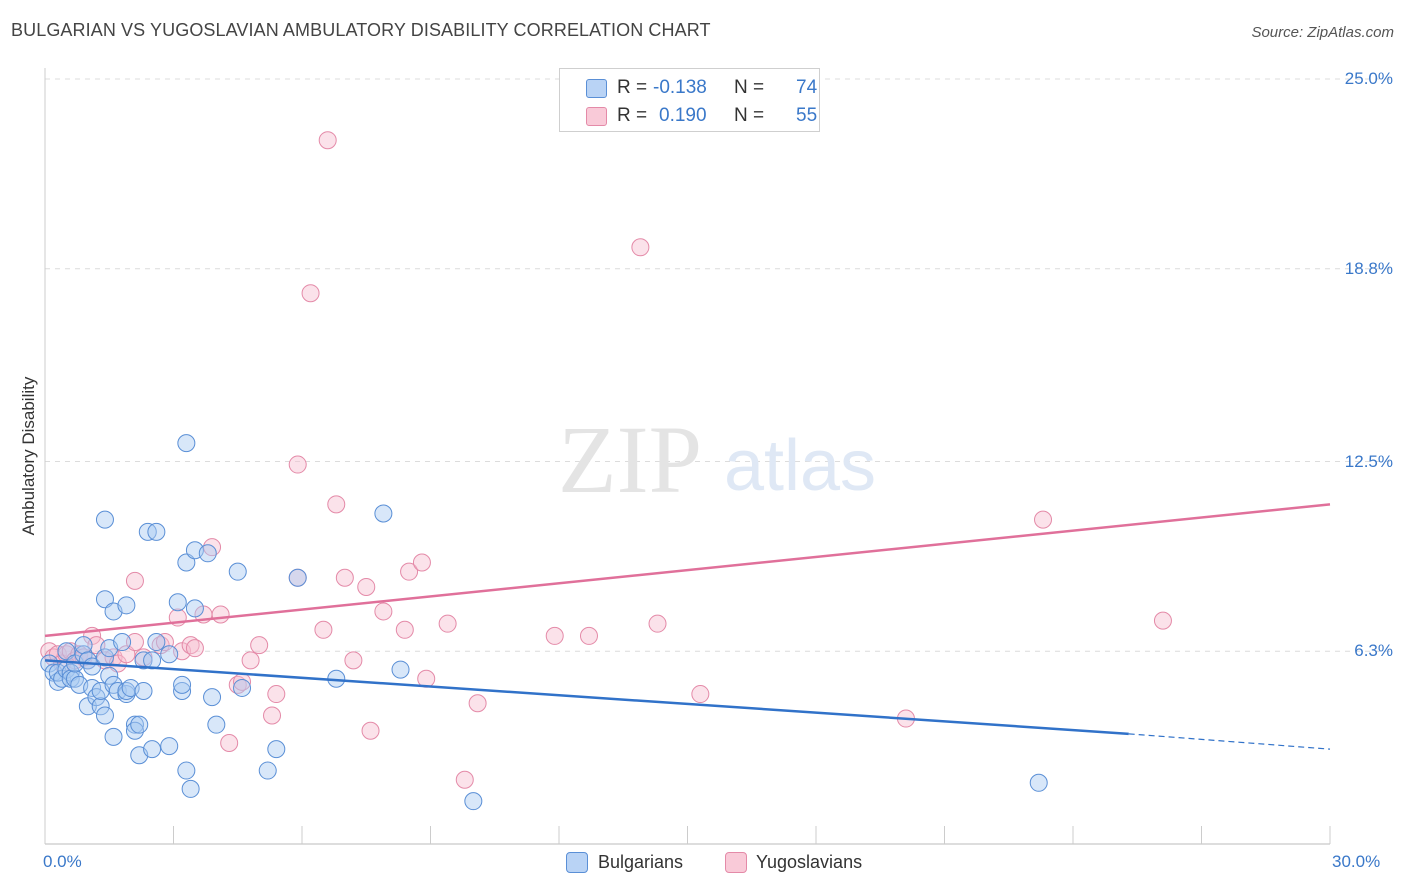  Describe the element at coordinates (683, 115) in the screenshot. I see `legend-r-value: 0.190` at that location.